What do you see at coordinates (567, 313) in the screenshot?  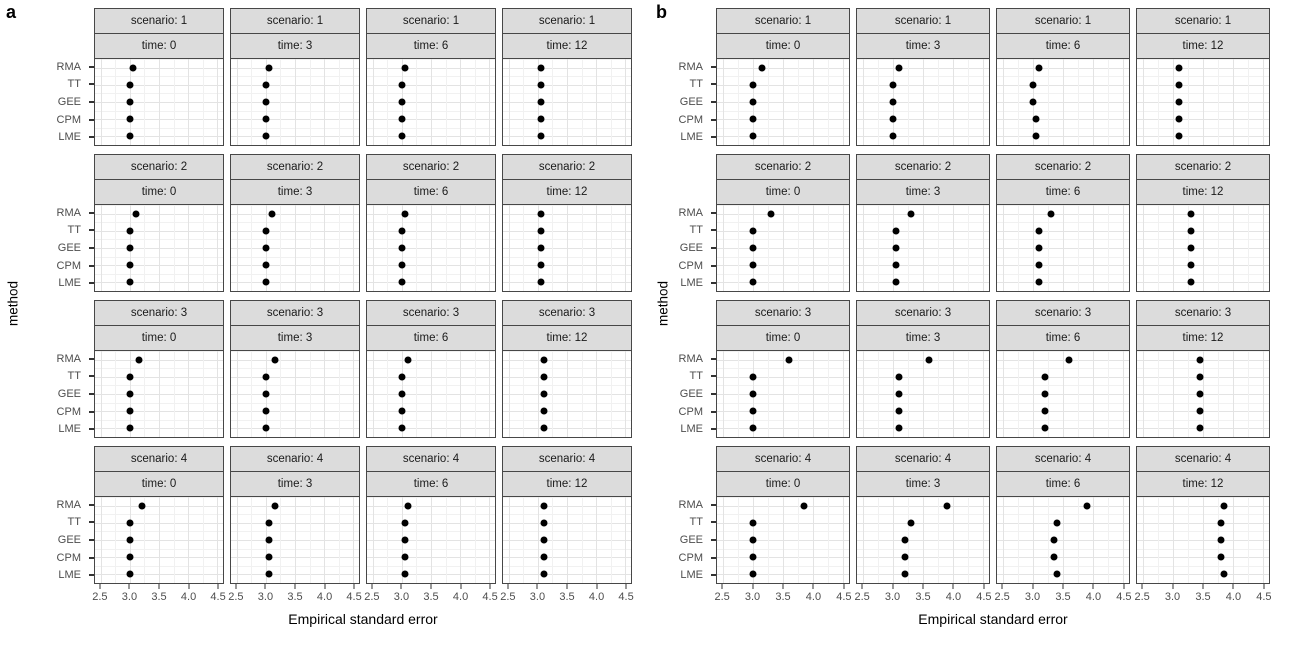 I see `facet-strip-scenario: scenario: 3` at bounding box center [567, 313].